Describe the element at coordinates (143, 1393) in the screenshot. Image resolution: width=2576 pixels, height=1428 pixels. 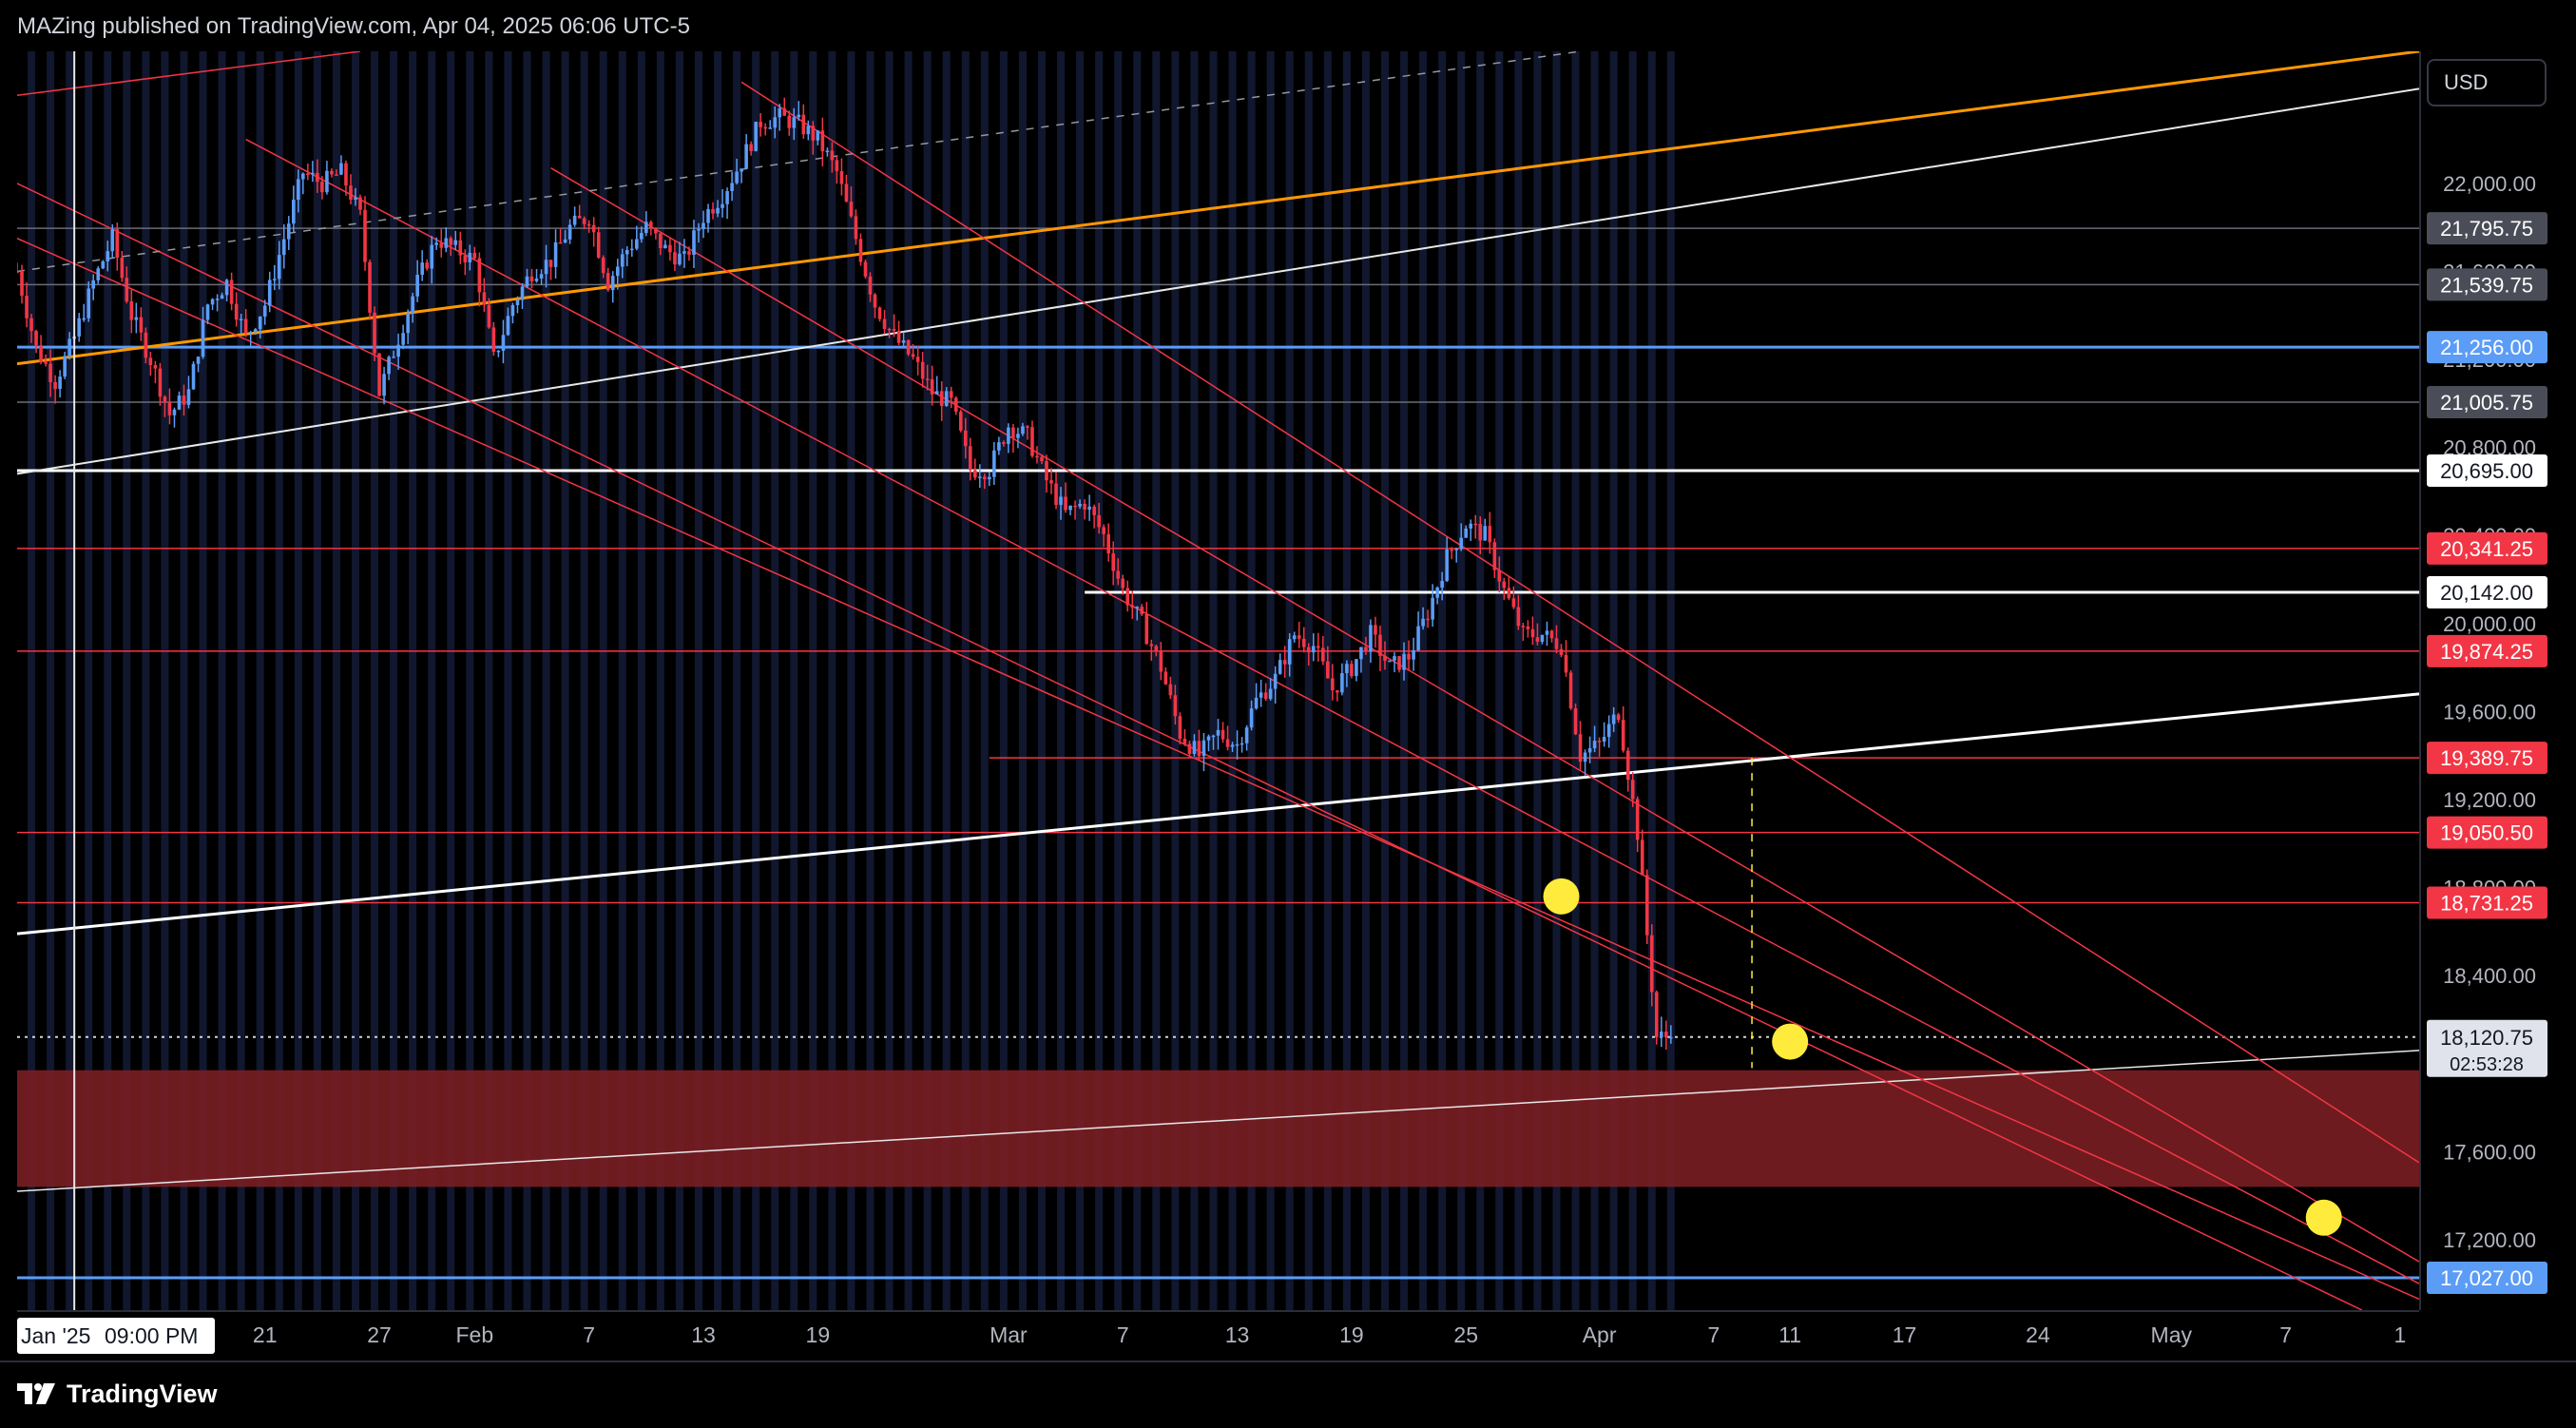
I see `footer-brand-text: TradingView` at that location.